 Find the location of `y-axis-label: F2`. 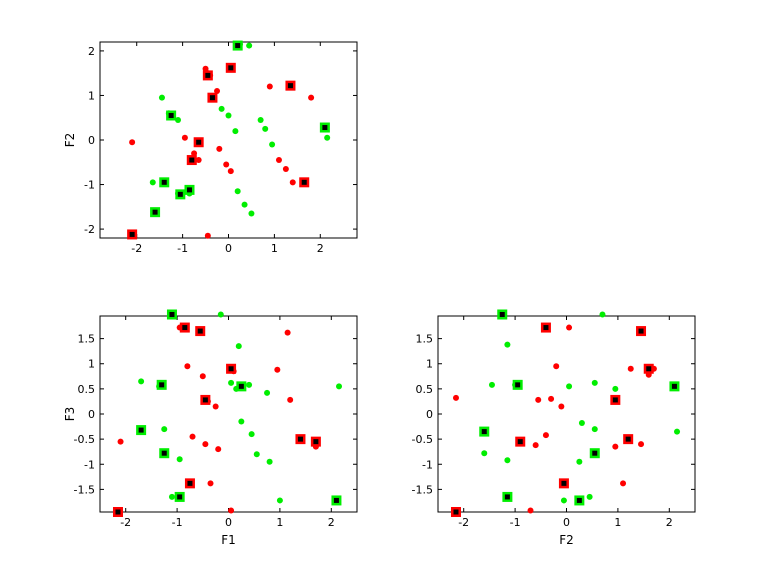

y-axis-label: F2 is located at coordinates (70, 140).